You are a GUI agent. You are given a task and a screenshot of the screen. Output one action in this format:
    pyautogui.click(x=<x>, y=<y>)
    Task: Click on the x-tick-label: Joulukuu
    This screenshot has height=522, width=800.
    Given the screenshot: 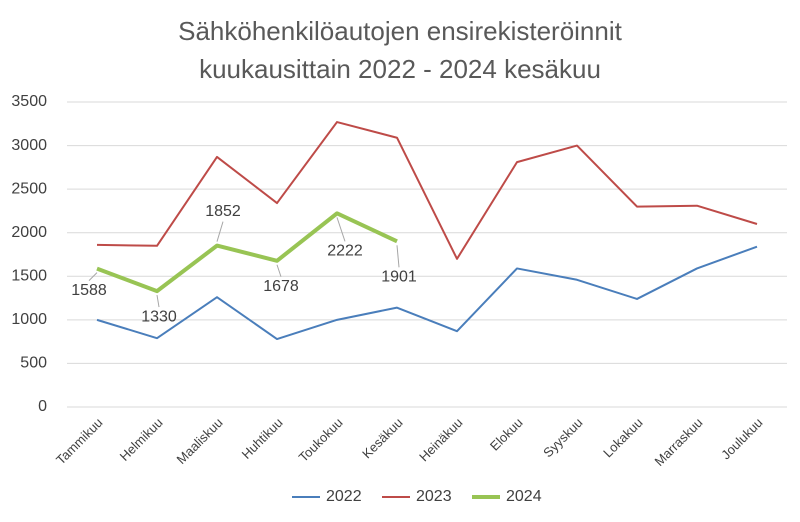 What is the action you would take?
    pyautogui.click(x=741, y=438)
    